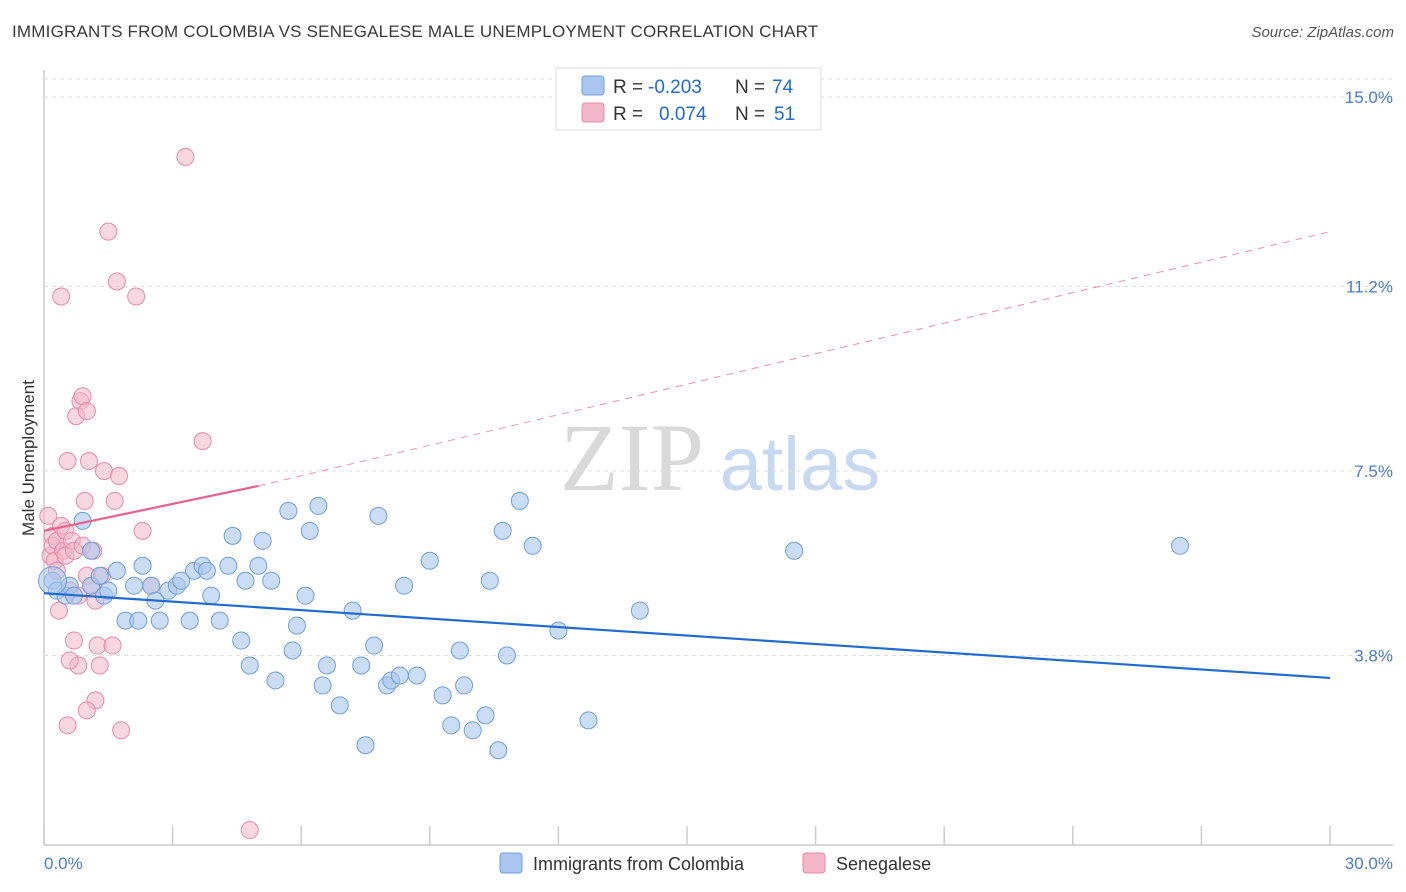  I want to click on colombia-trend-line, so click(687, 636).